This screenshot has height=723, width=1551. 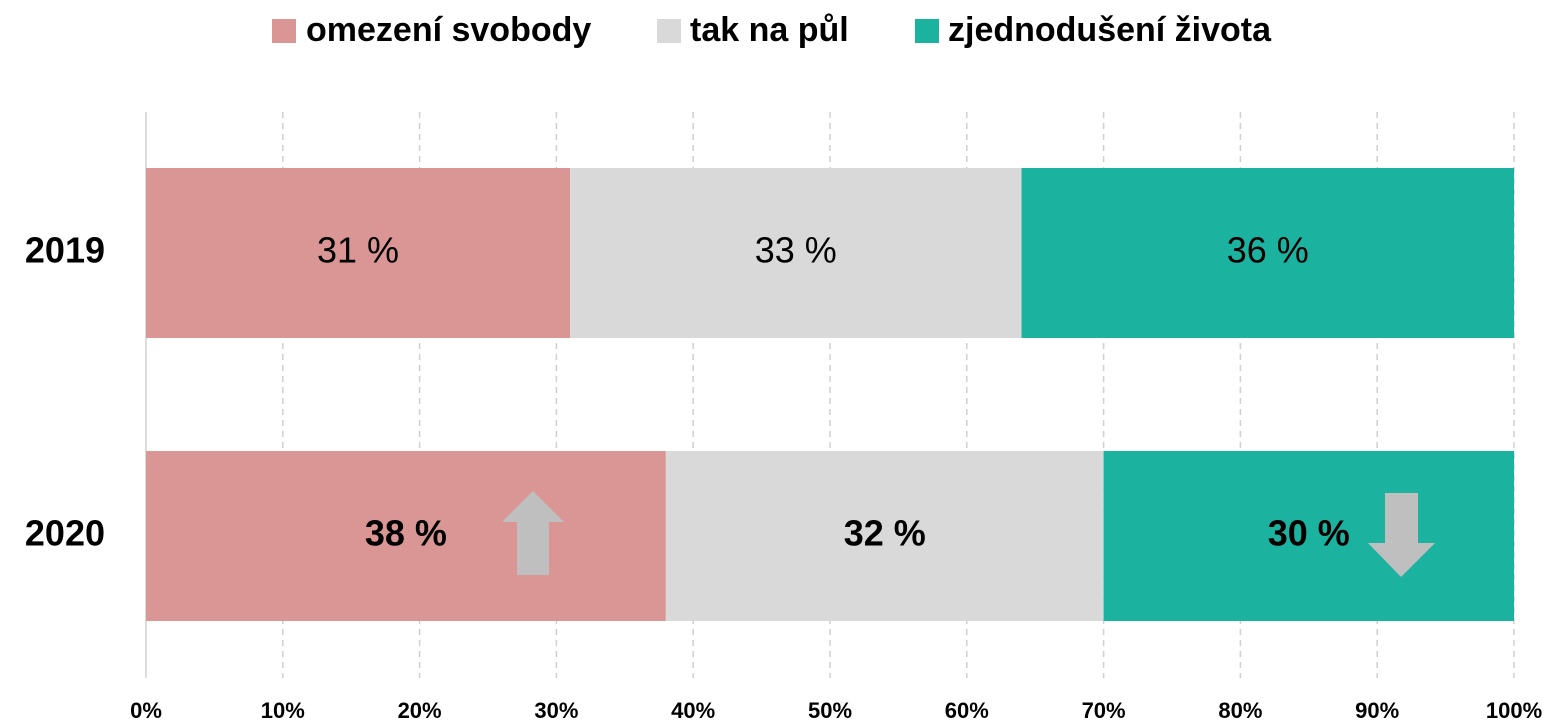 What do you see at coordinates (1104, 710) in the screenshot?
I see `x-tick-label: 70%` at bounding box center [1104, 710].